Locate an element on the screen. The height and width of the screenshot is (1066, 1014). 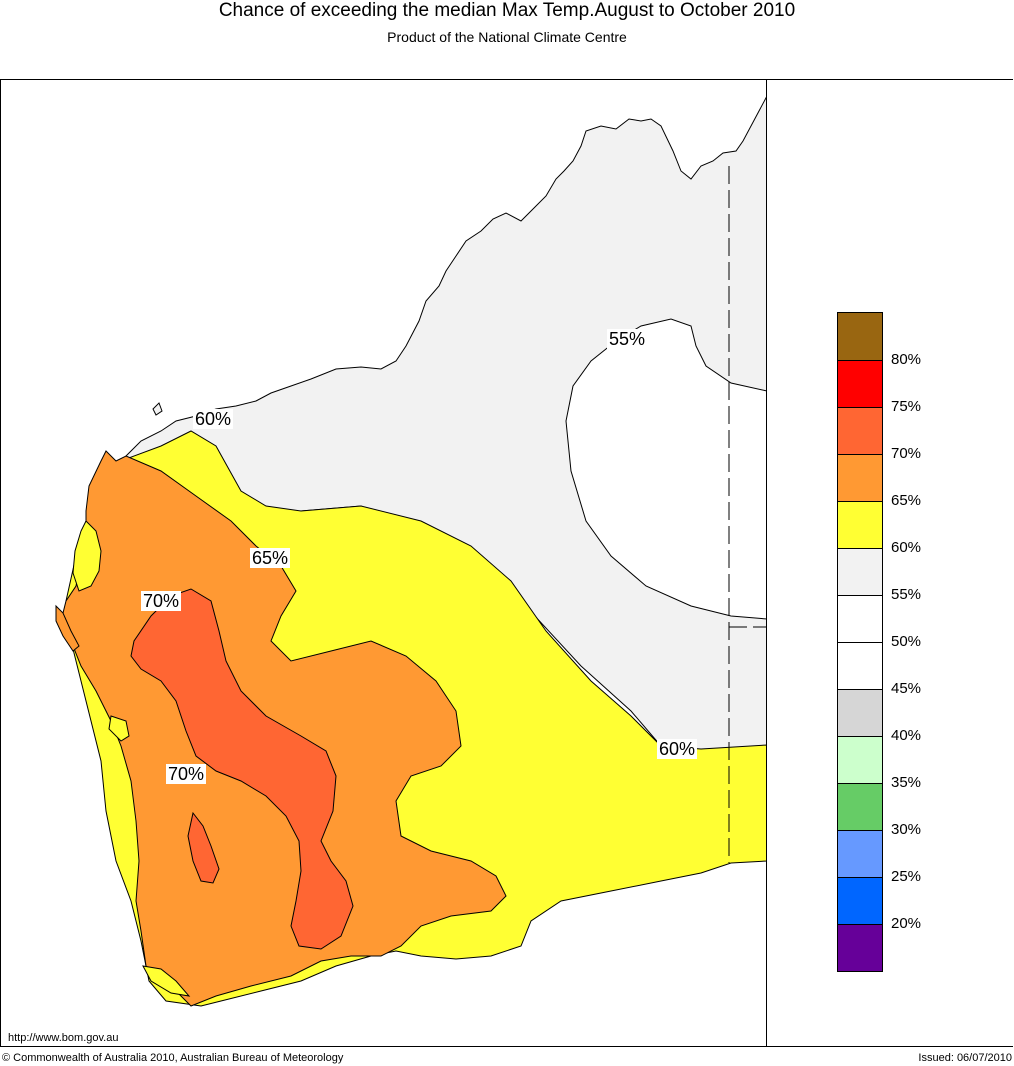
legend-label: 40% is located at coordinates (906, 735).